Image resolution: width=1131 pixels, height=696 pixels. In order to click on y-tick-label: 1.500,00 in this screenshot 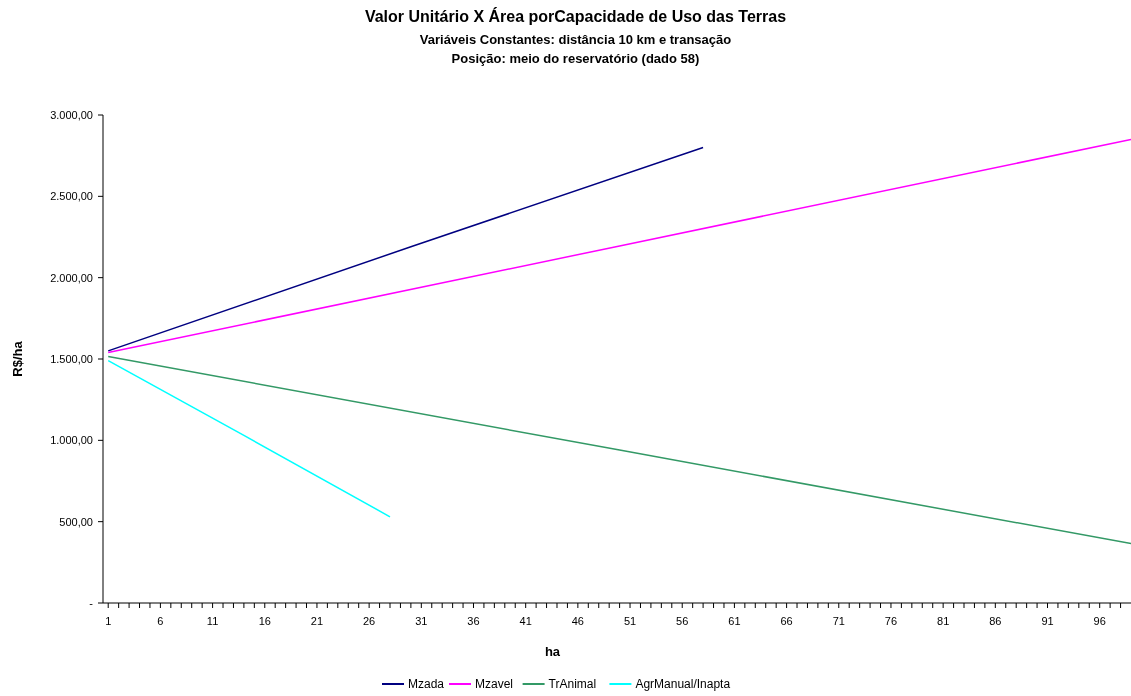, I will do `click(71, 359)`.